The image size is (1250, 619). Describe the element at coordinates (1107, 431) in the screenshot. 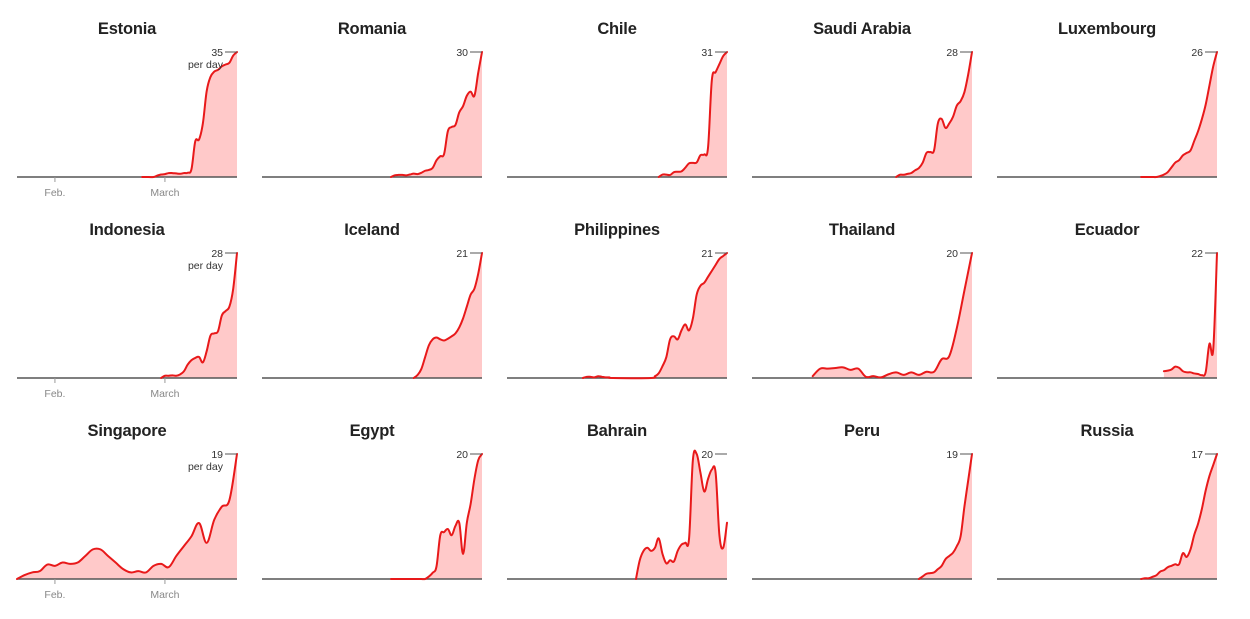

I see `chart-title: Russia` at that location.